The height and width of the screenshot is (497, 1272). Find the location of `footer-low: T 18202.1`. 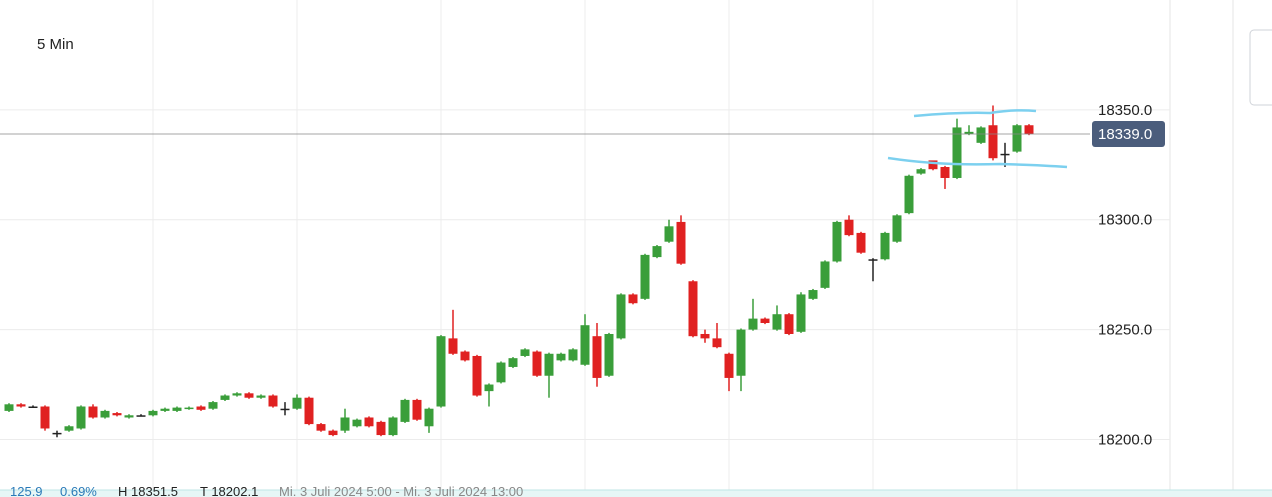

footer-low: T 18202.1 is located at coordinates (229, 490).